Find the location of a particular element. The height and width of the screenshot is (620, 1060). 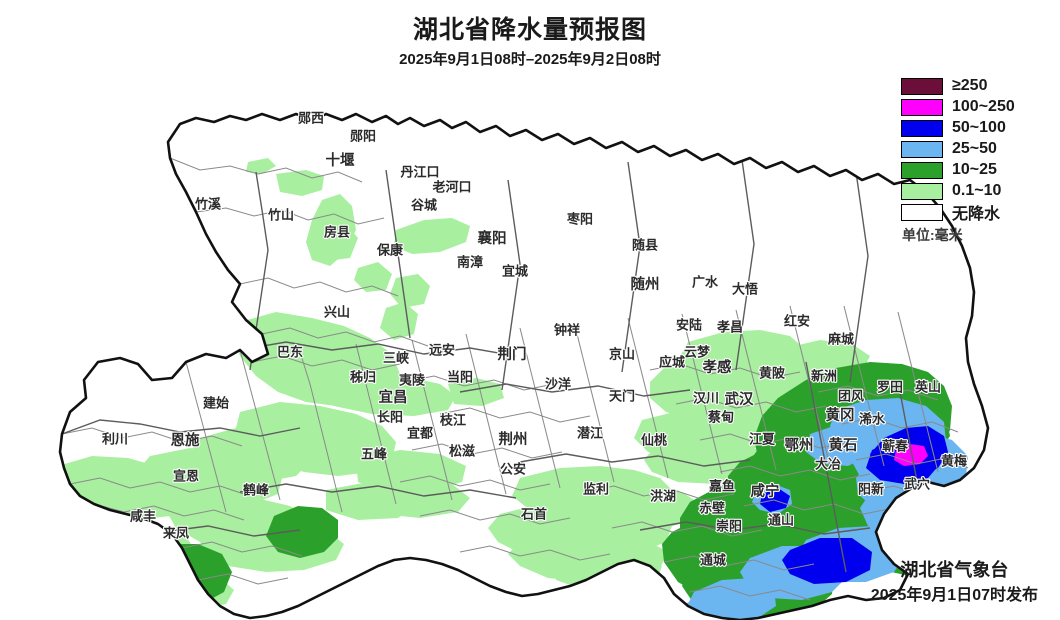

county-label: 枝江 is located at coordinates (452, 419).